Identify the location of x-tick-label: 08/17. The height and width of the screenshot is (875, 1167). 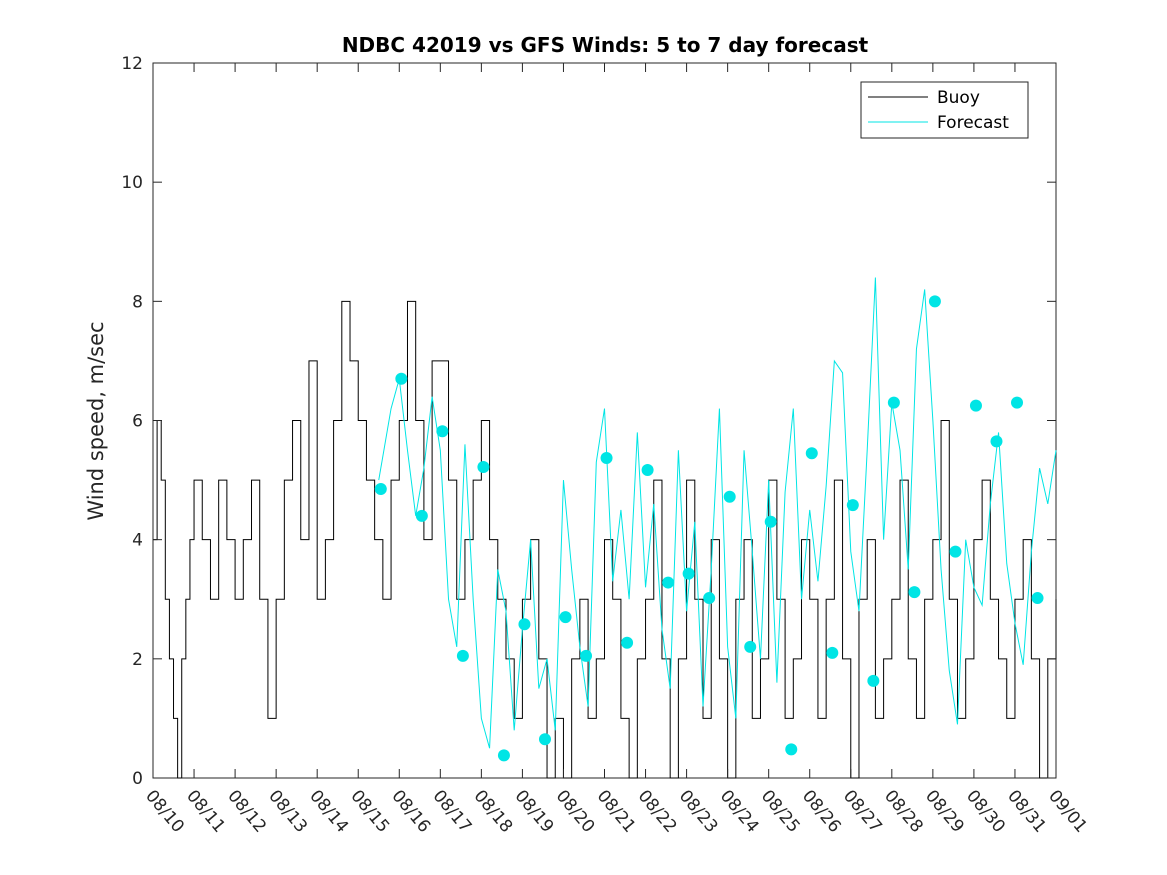
(451, 811).